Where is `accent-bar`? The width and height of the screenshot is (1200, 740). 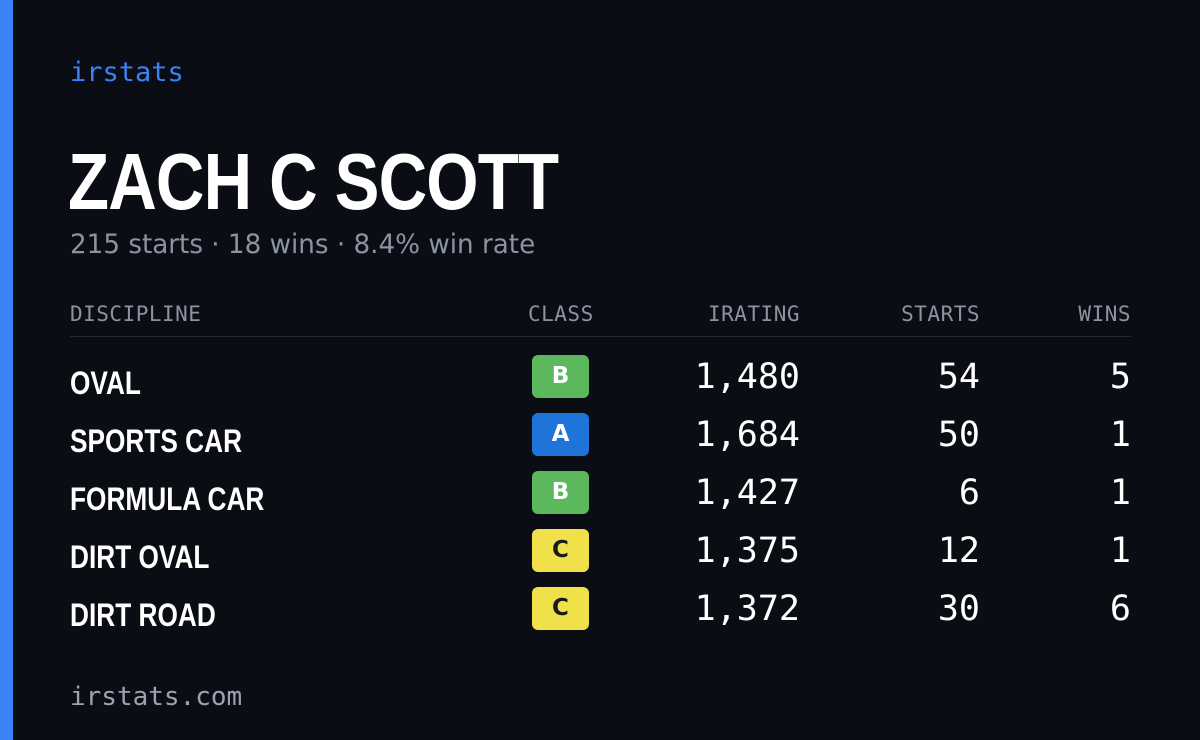 accent-bar is located at coordinates (6, 370).